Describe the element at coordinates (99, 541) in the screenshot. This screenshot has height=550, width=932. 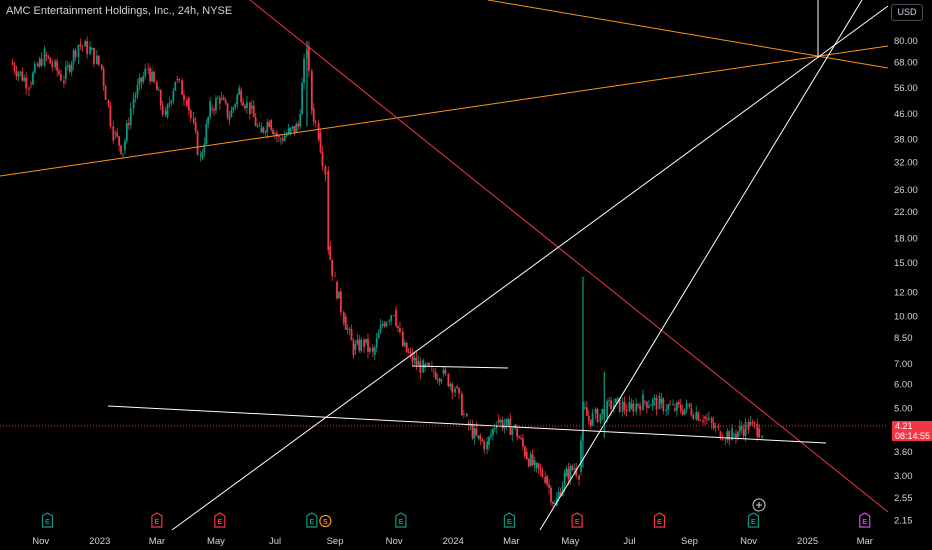
I see `x-tick-label: 2023` at that location.